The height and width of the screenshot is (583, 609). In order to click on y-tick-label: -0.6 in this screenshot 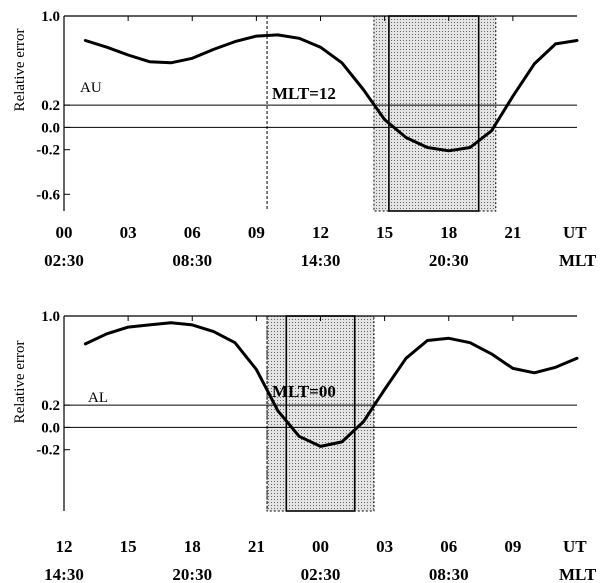, I will do `click(48, 195)`.